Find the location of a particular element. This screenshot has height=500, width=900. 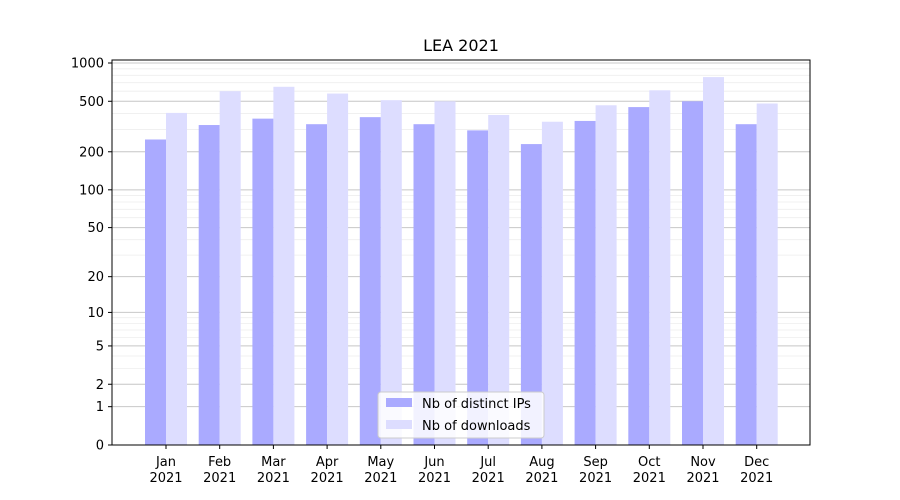

x-tick-label-month: Jan is located at coordinates (165, 462).